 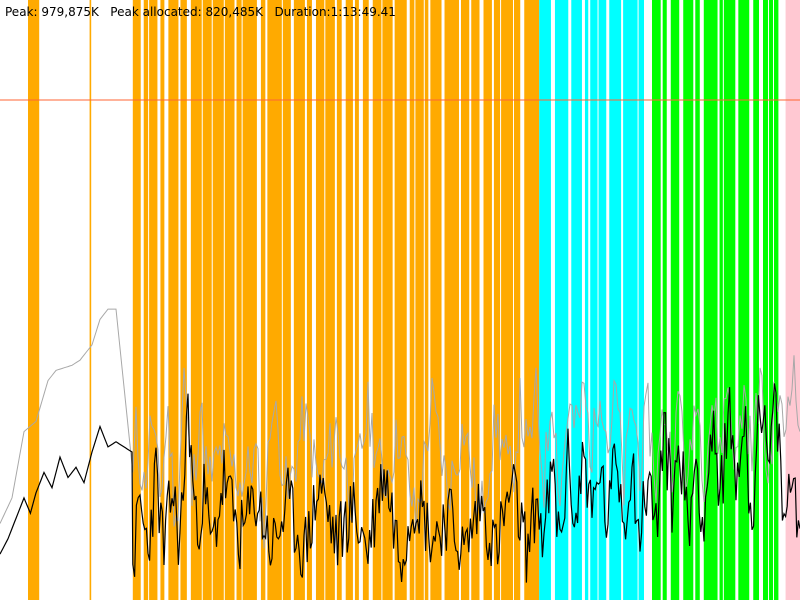 I want to click on peak-allocated-label: Peak allocated: 820,485K, so click(x=186, y=12).